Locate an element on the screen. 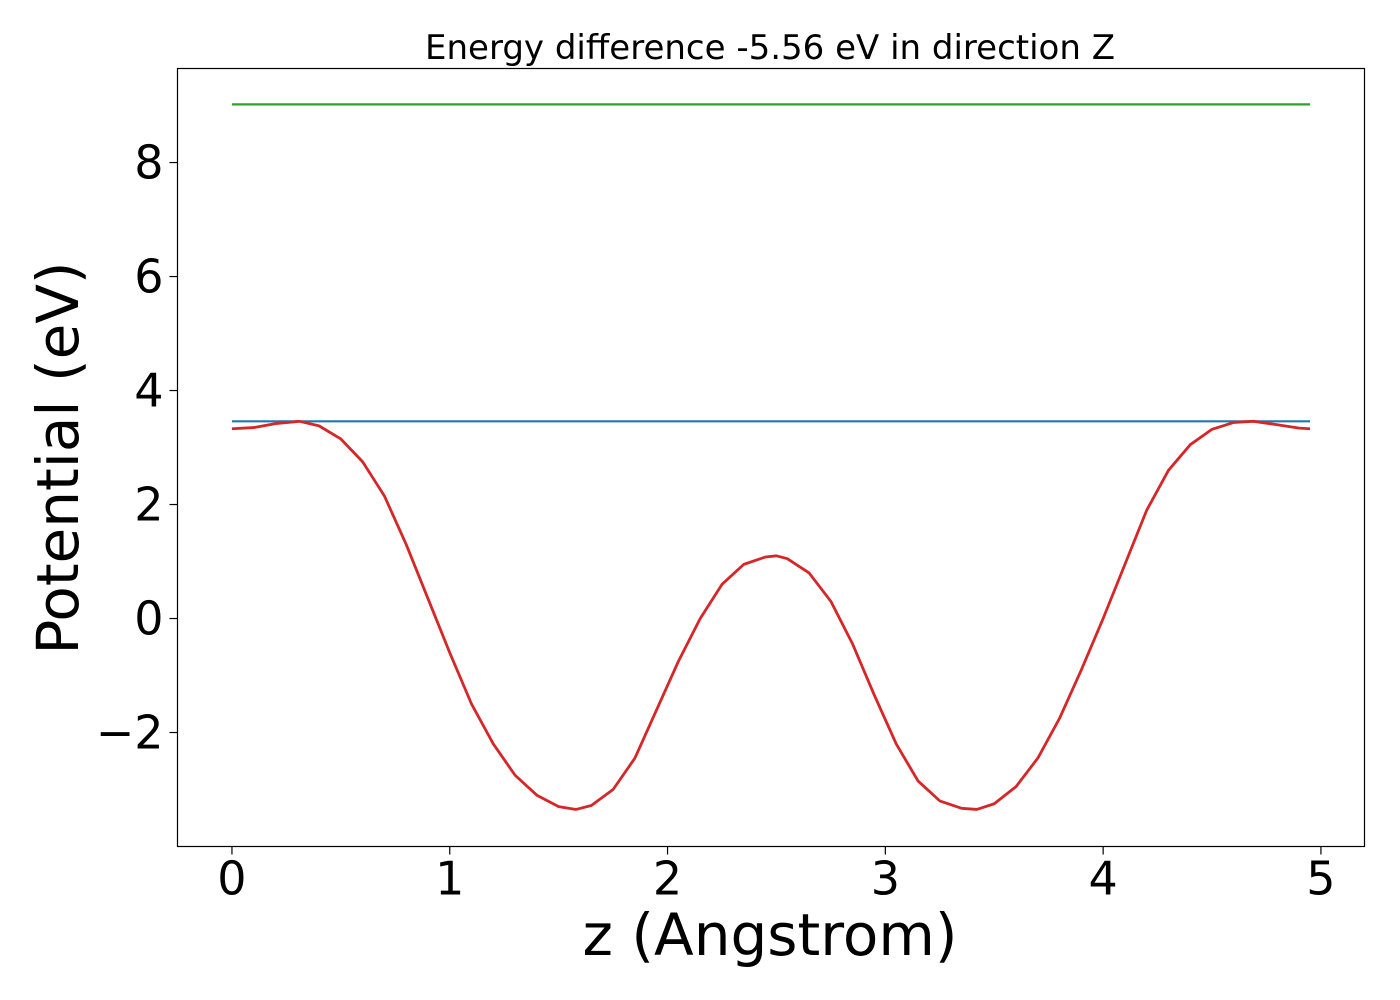 The height and width of the screenshot is (1000, 1400). x-tick-label: 5 is located at coordinates (1320, 879).